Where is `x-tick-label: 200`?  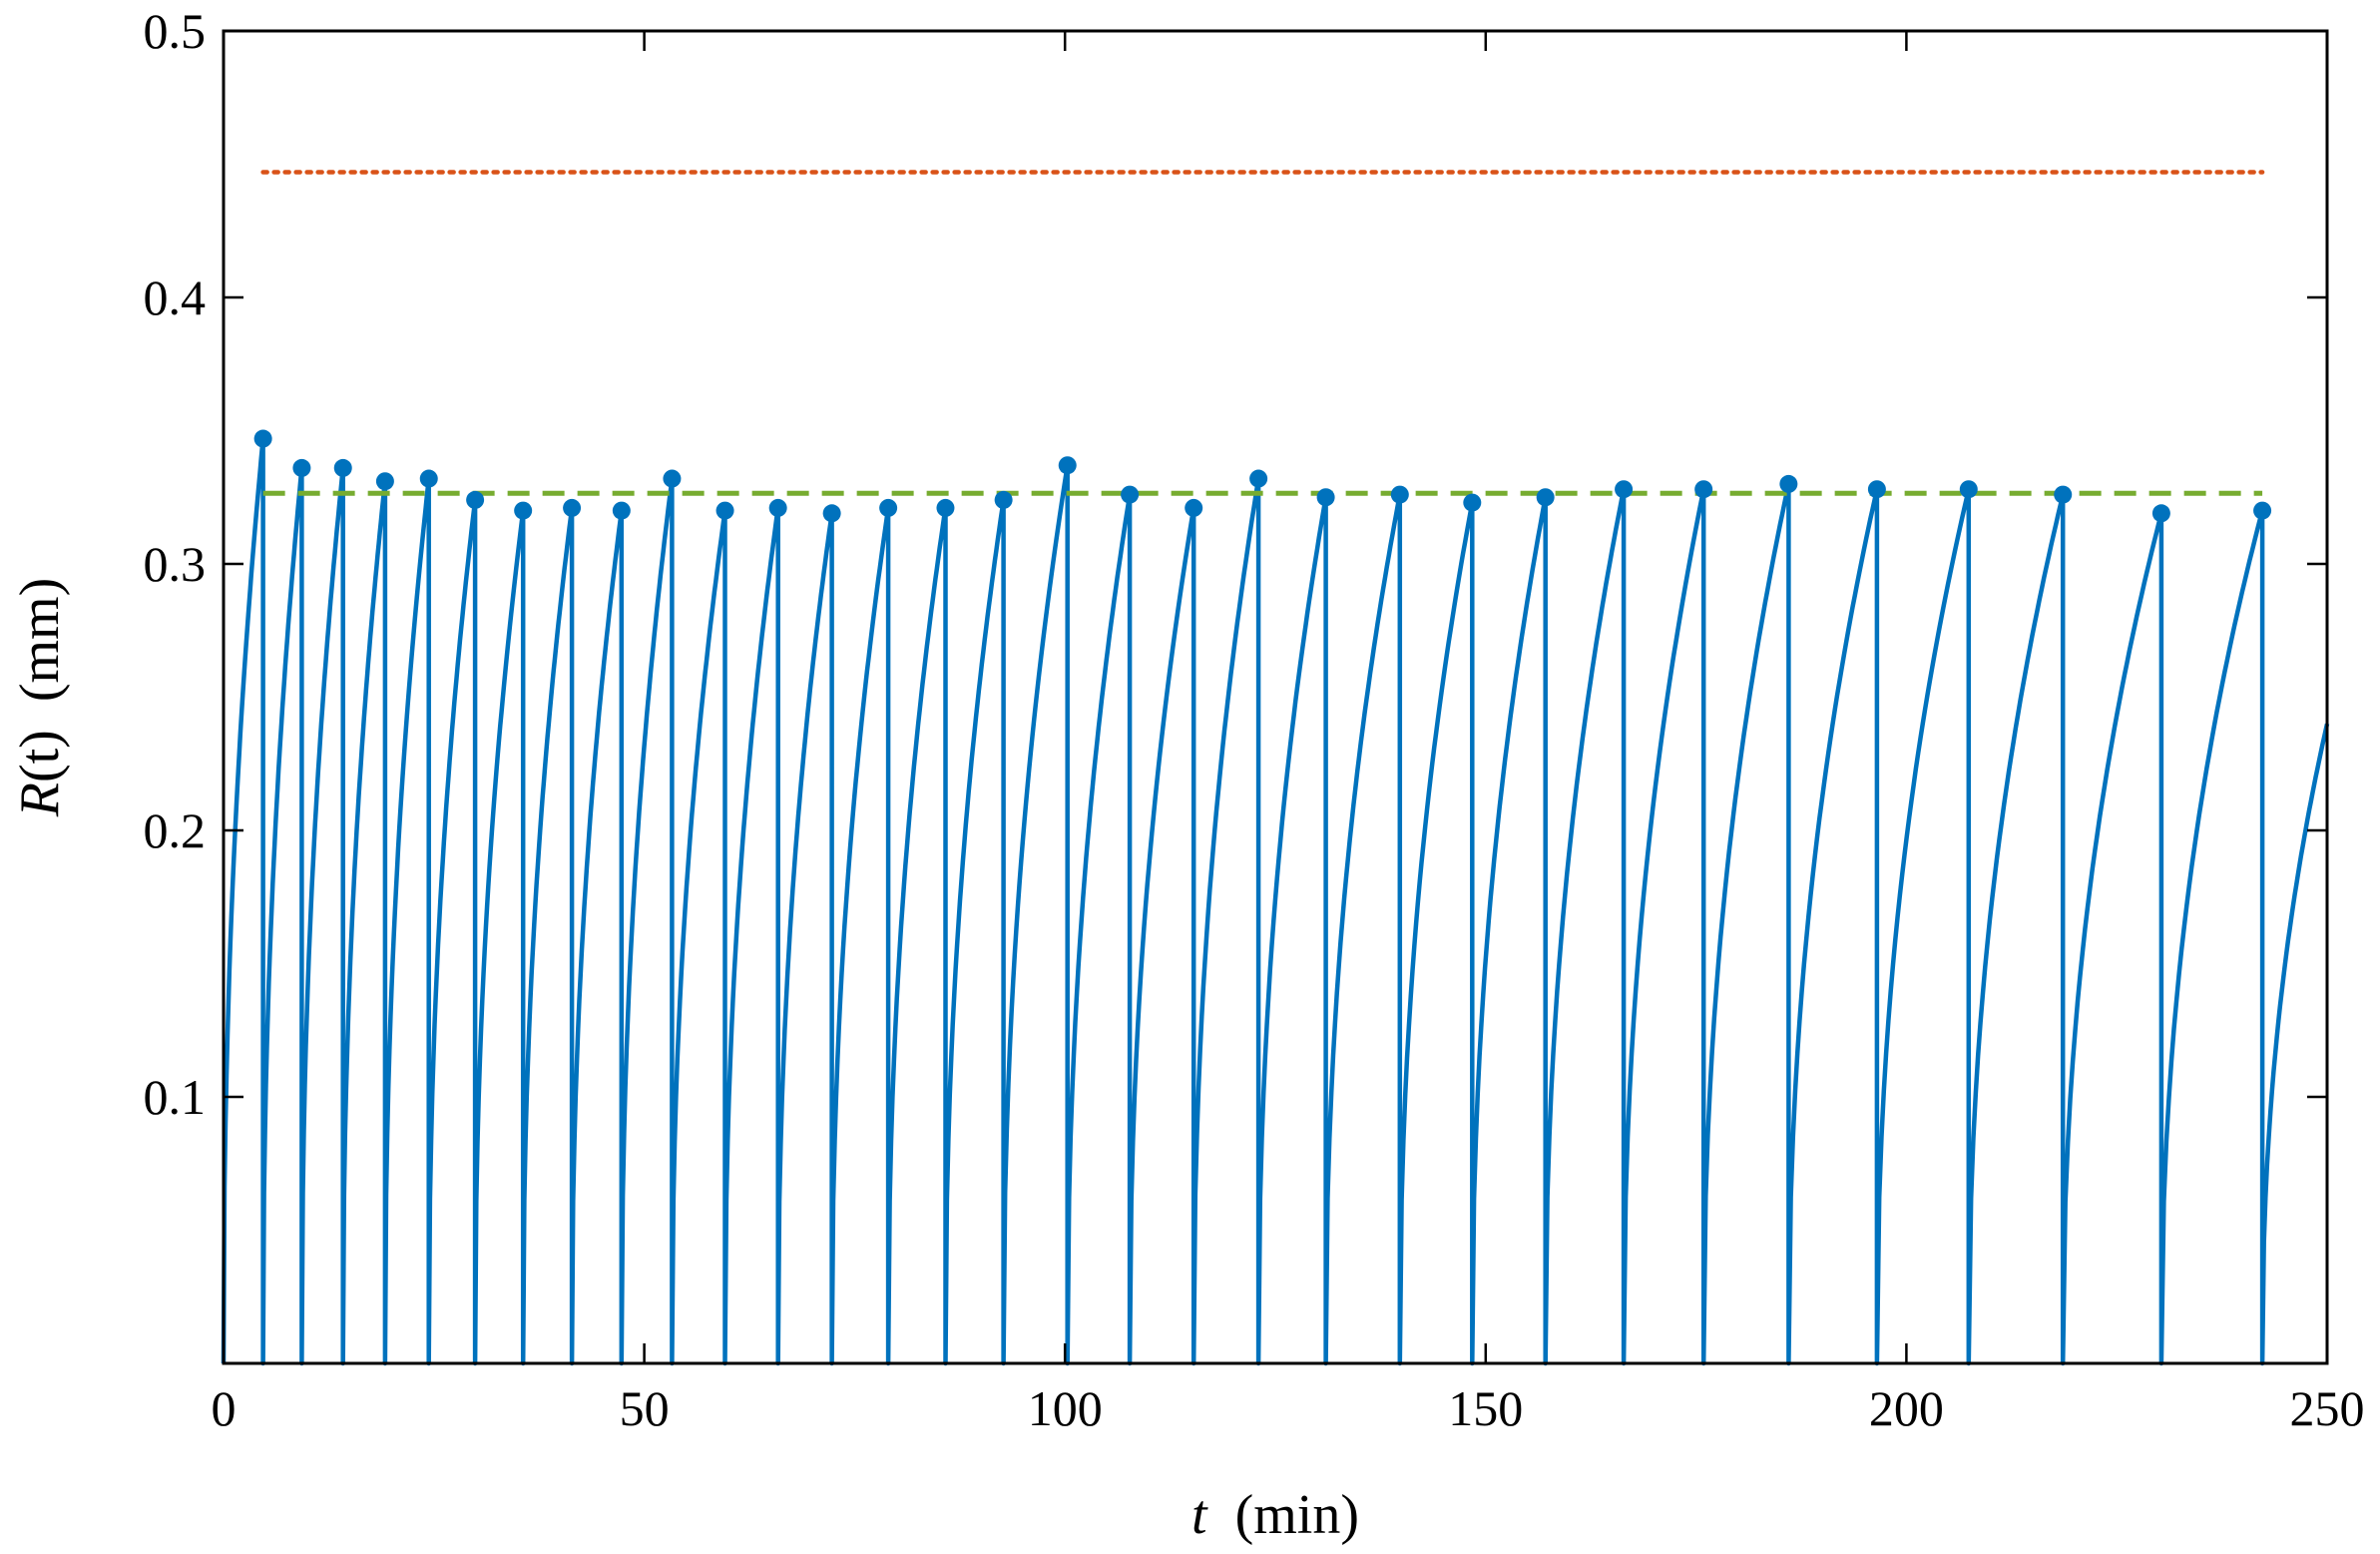 x-tick-label: 200 is located at coordinates (1906, 1408).